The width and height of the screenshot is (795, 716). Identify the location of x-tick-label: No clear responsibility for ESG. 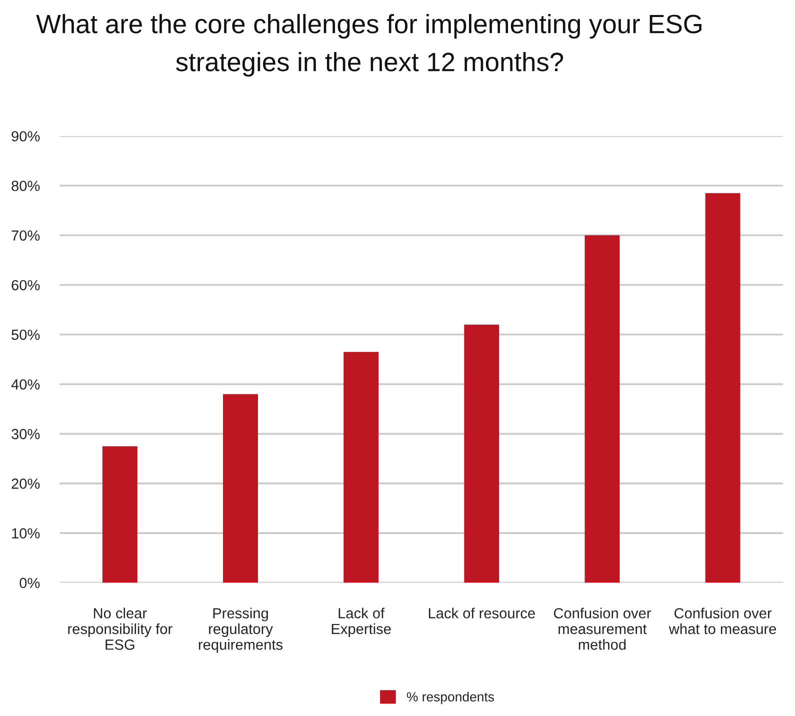
(120, 629).